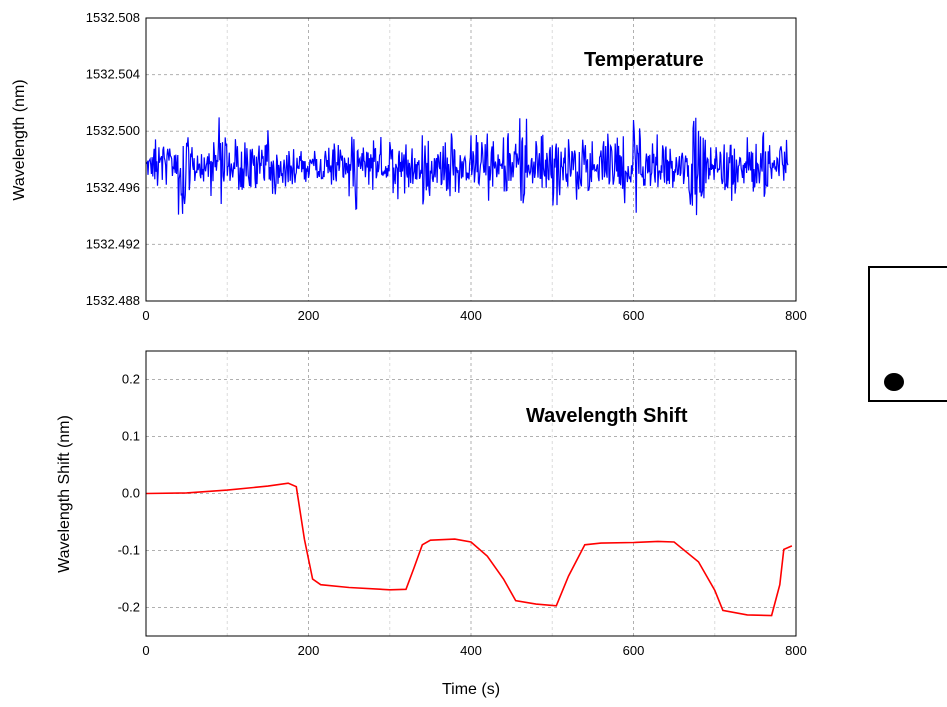 This screenshot has height=707, width=947. I want to click on y-tick-label: -0.2, so click(129, 607).